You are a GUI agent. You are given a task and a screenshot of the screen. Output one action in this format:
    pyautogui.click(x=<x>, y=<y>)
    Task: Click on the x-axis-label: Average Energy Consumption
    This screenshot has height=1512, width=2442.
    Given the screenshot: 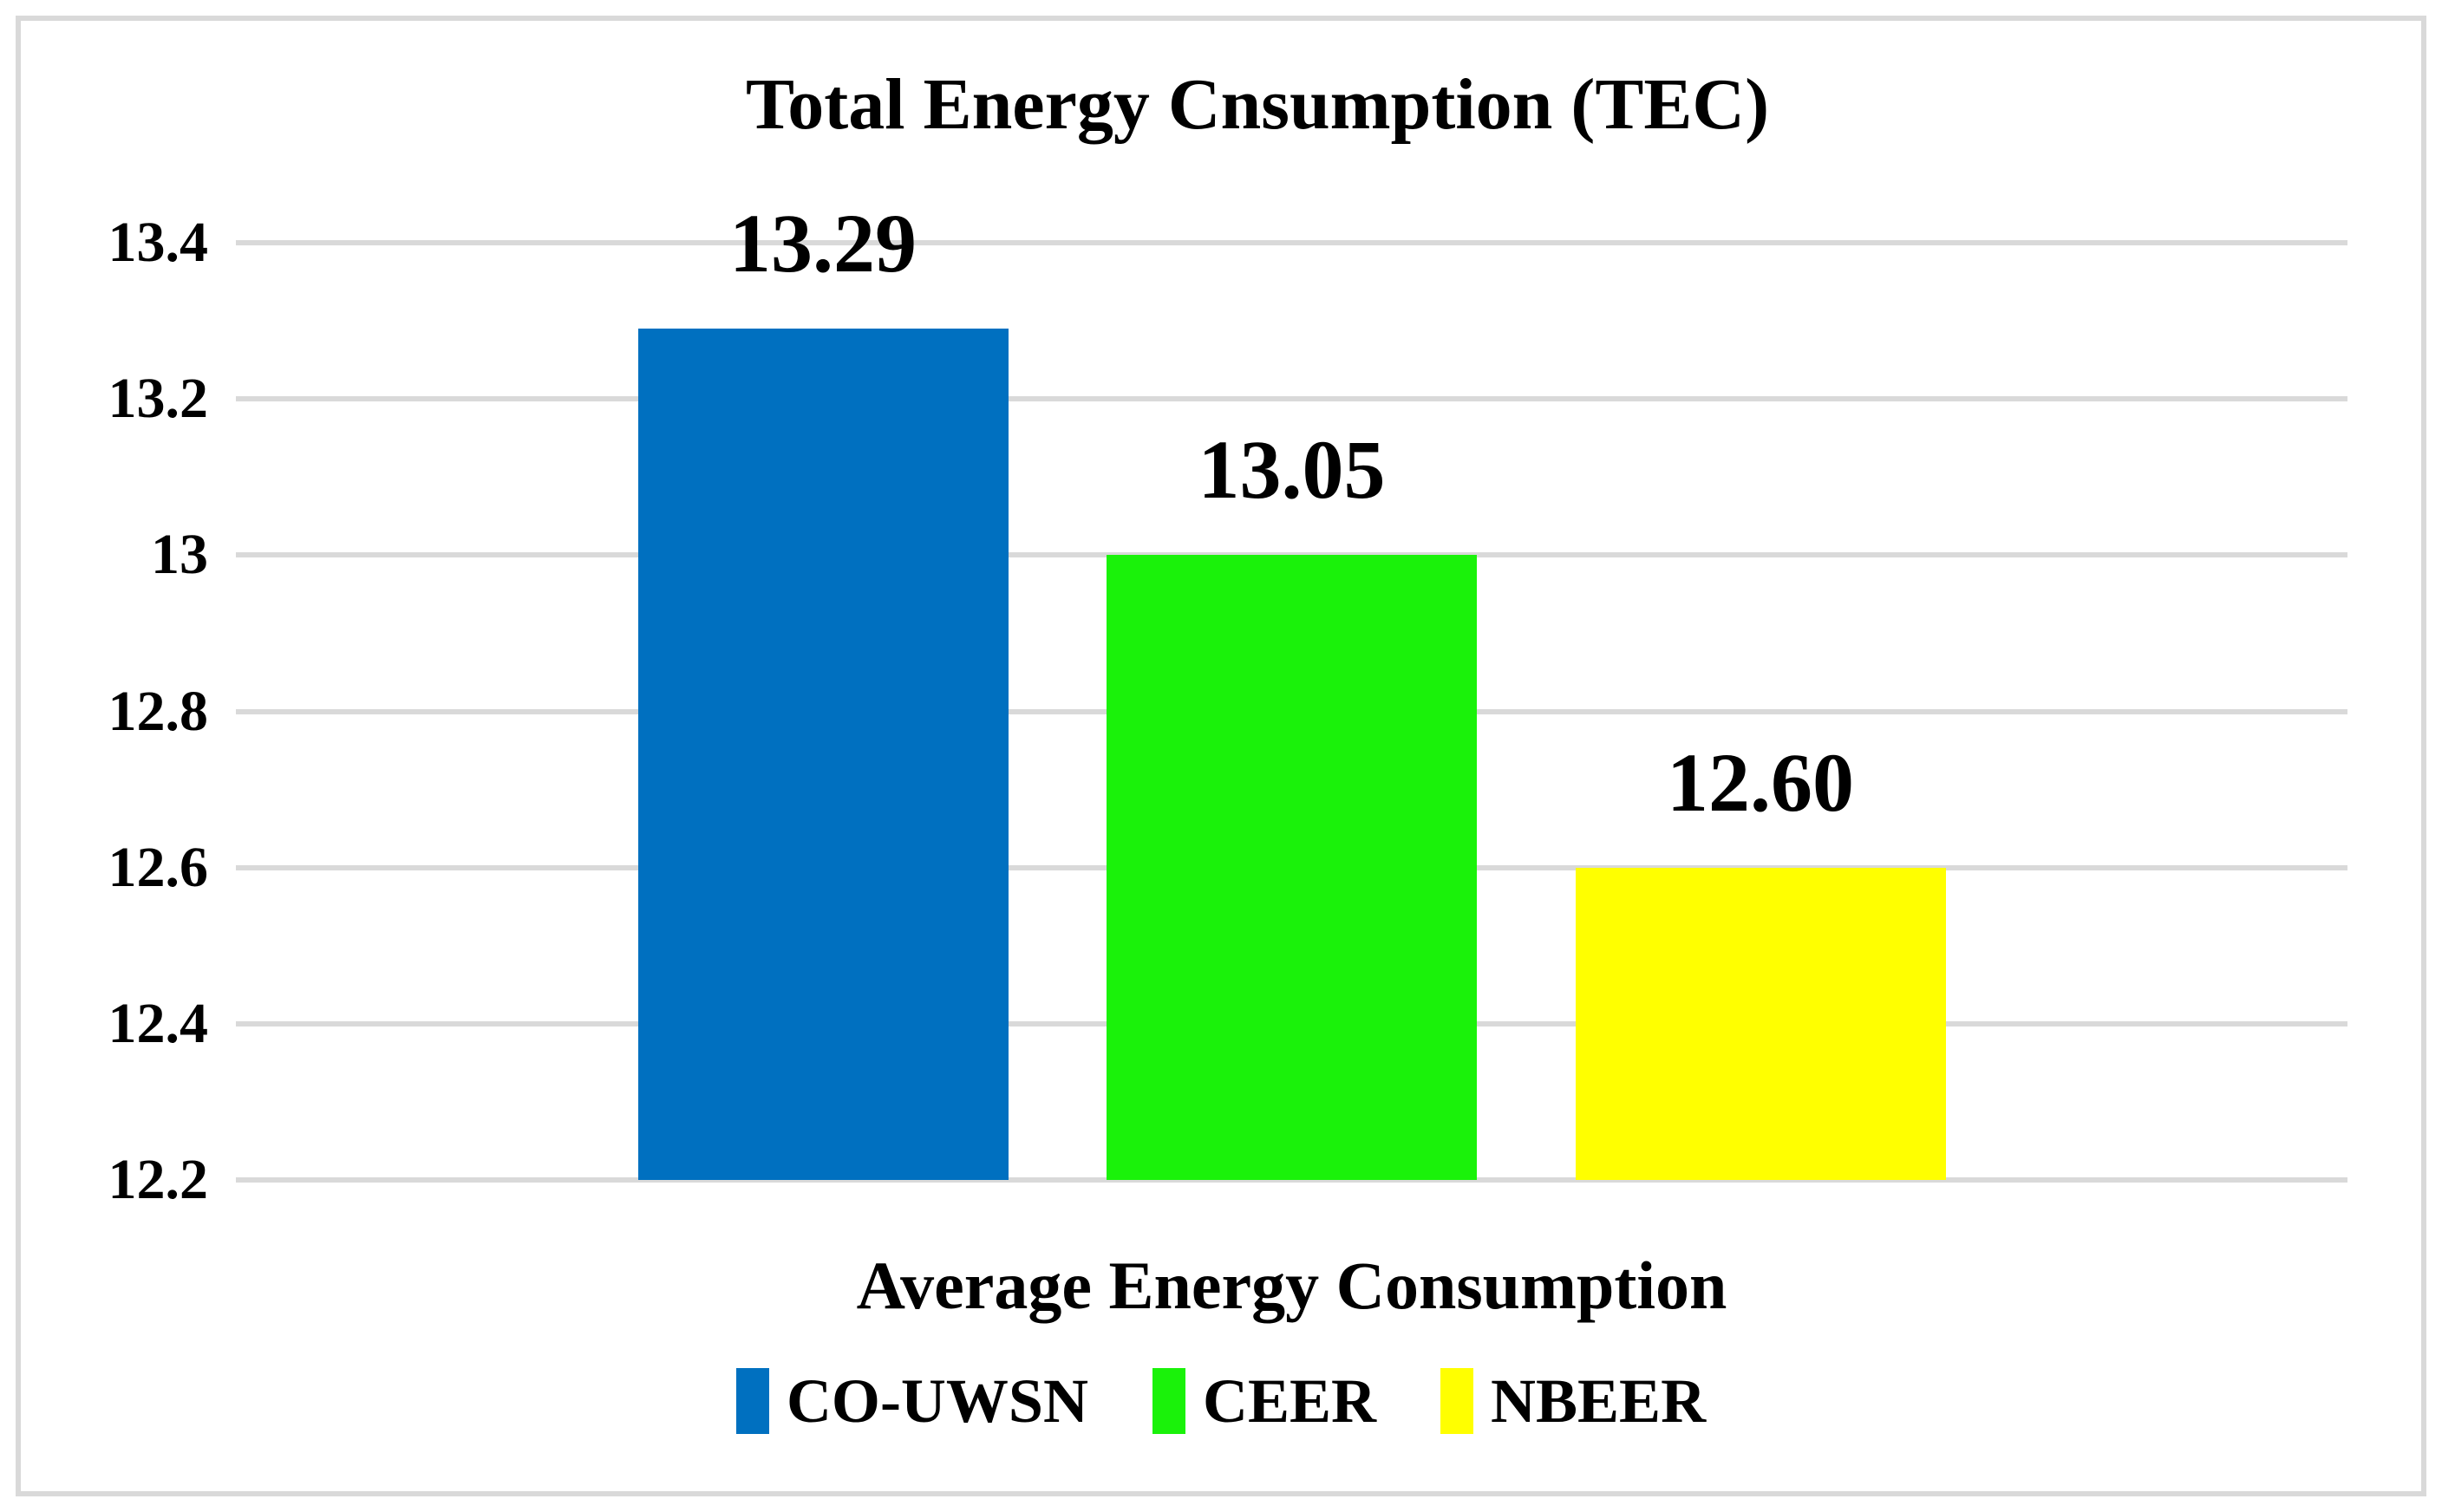 What is the action you would take?
    pyautogui.click(x=1291, y=1285)
    